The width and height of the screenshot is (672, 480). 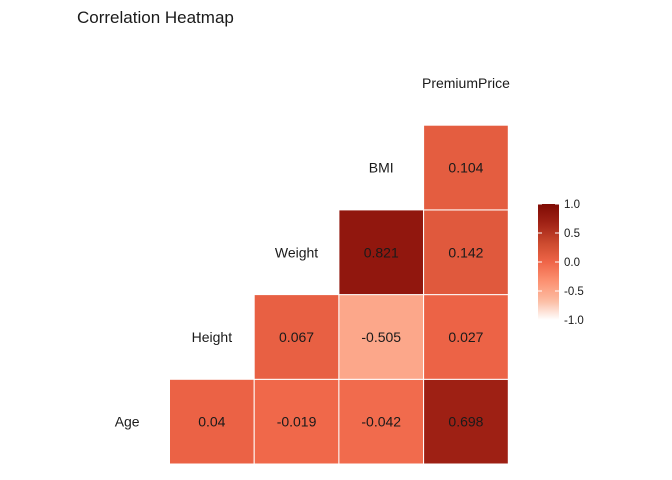 I want to click on legend-tick-label: 0.0, so click(x=572, y=263).